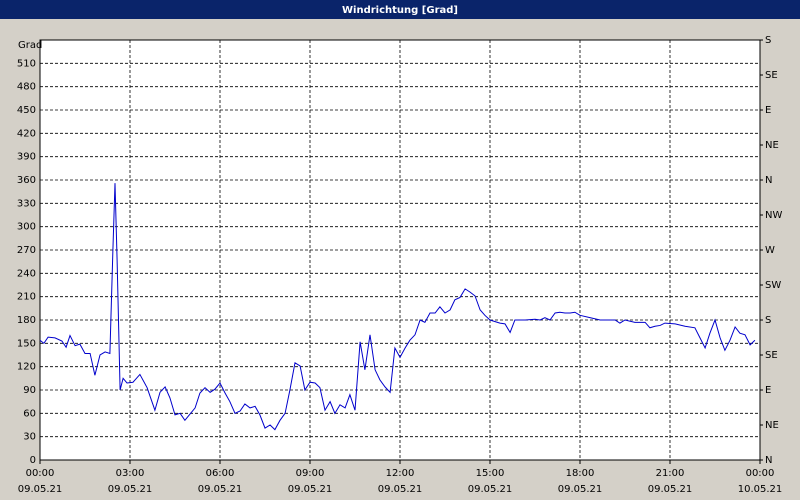 The image size is (800, 500). Describe the element at coordinates (26, 63) in the screenshot. I see `y-tick-label: 510` at that location.